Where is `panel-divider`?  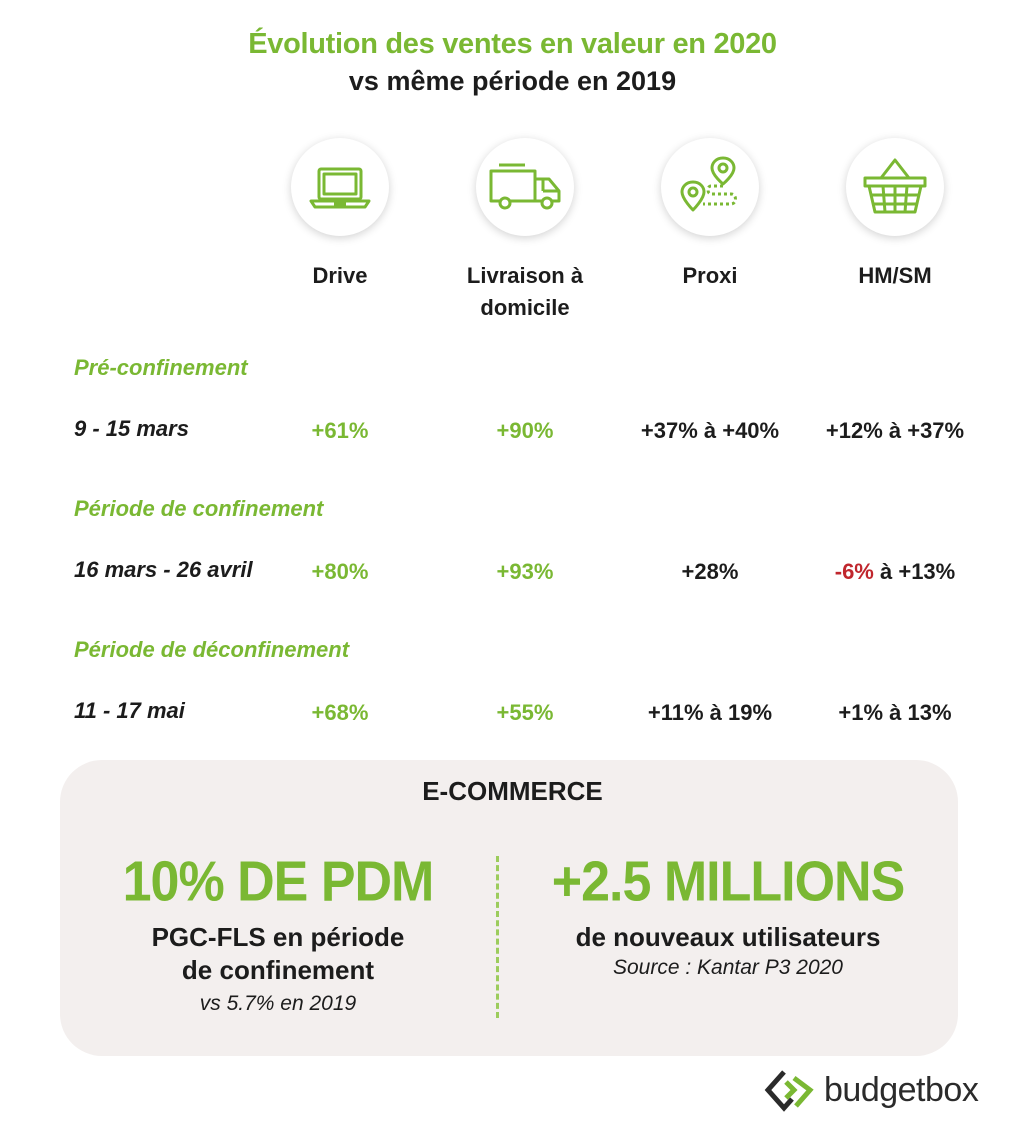
panel-divider is located at coordinates (497, 937).